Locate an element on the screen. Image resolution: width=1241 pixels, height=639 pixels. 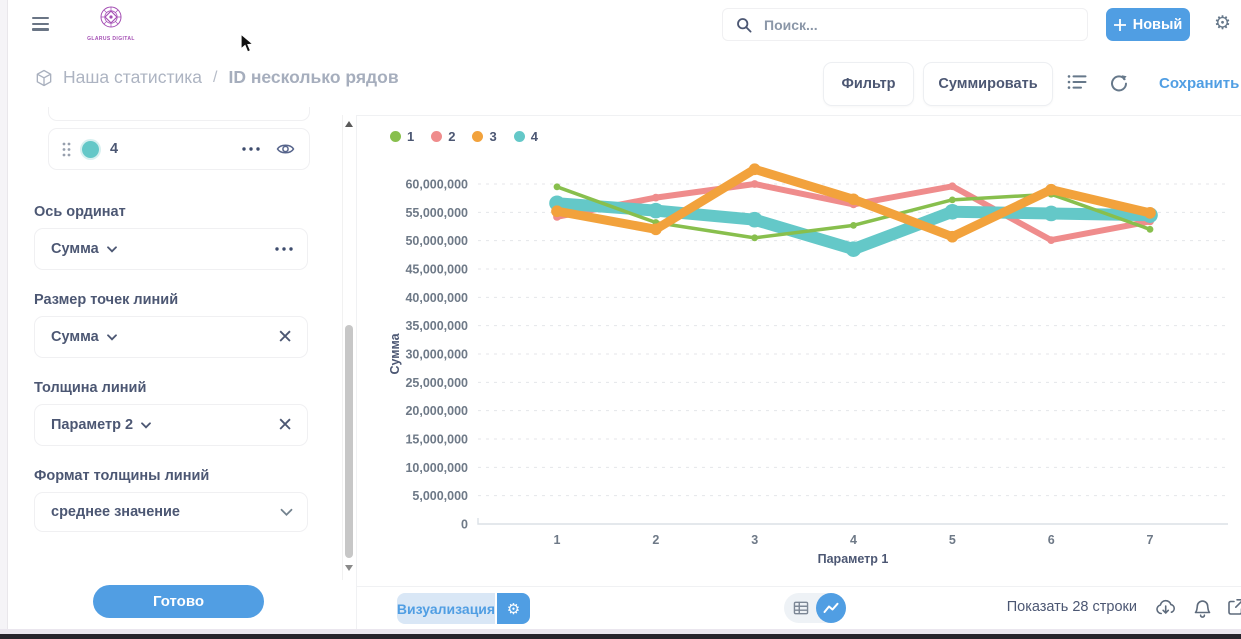
y-axis-tick-label: 5,000,000 is located at coordinates (440, 496).